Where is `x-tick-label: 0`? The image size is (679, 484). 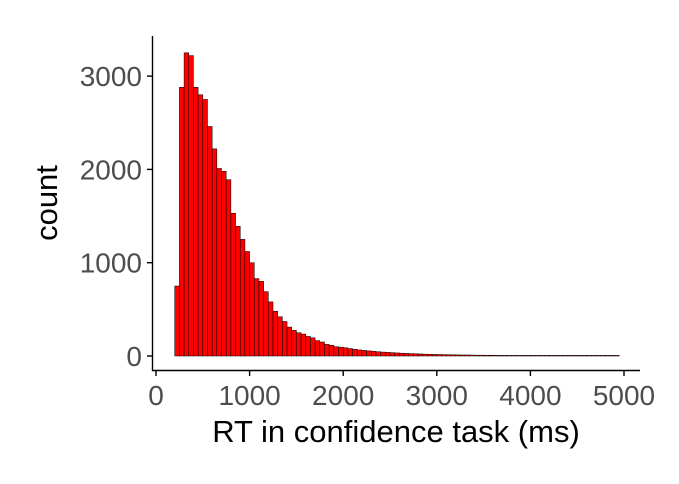 x-tick-label: 0 is located at coordinates (156, 395).